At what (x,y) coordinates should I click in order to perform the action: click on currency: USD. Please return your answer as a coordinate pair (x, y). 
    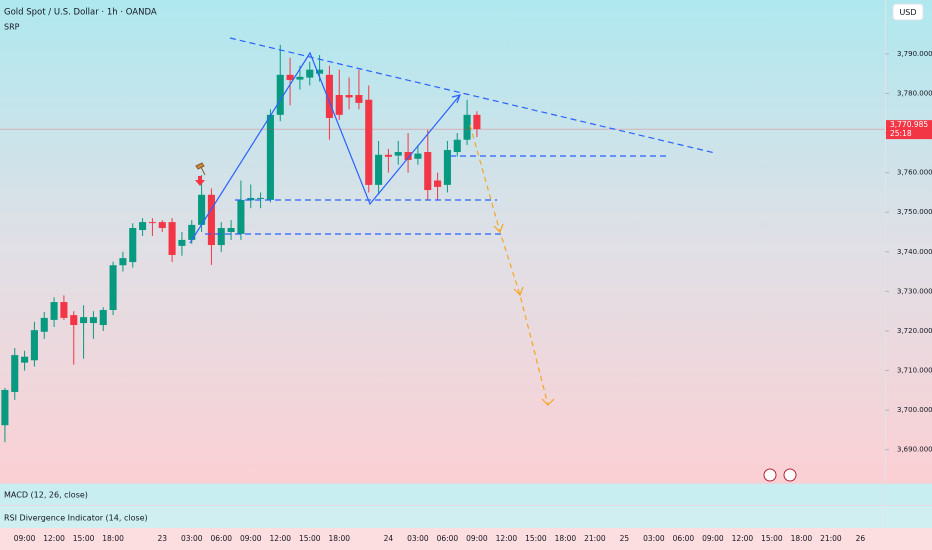
    Looking at the image, I should click on (907, 12).